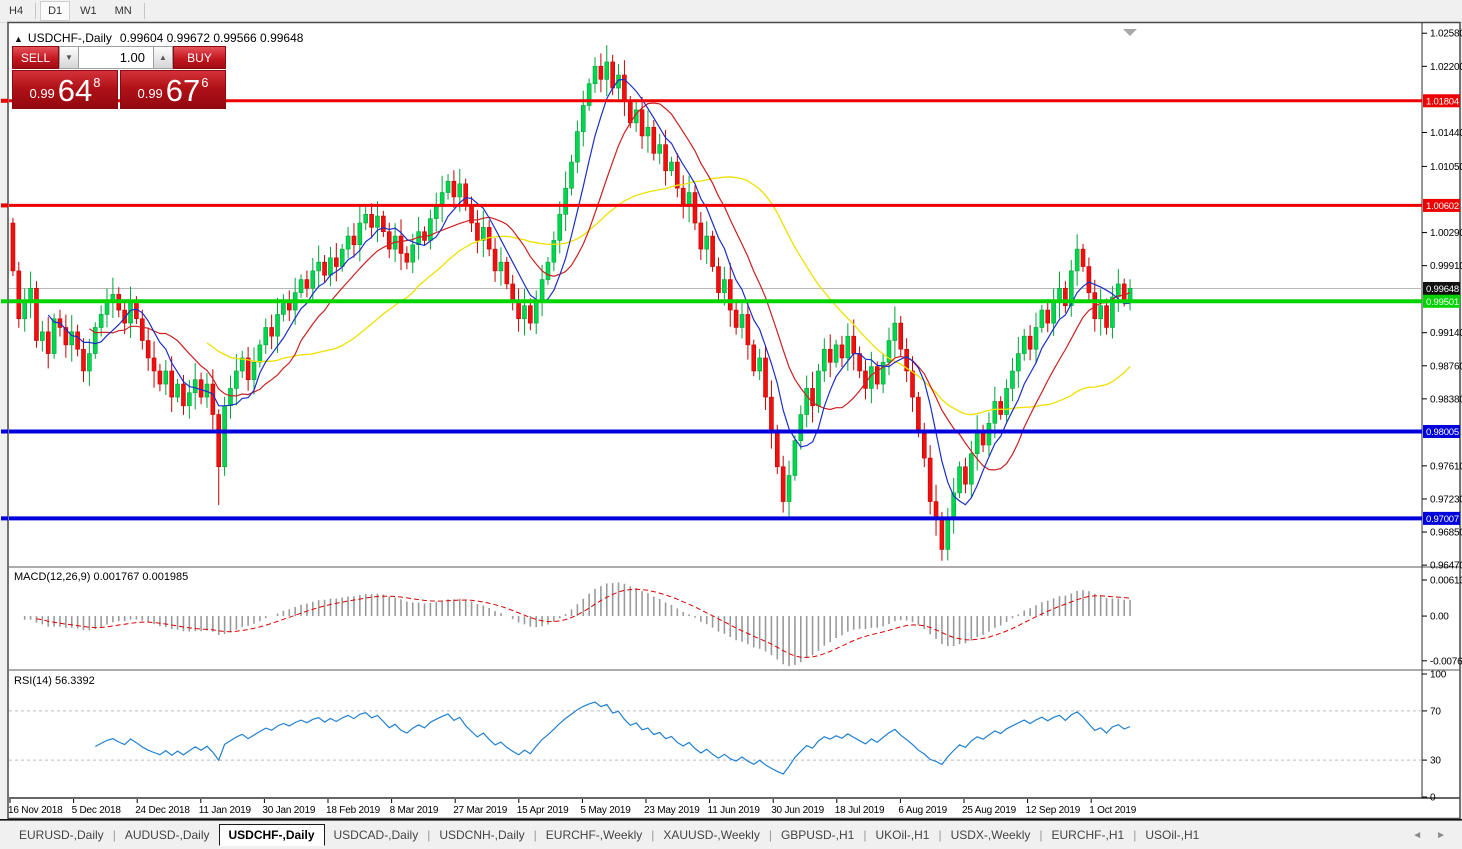 This screenshot has height=849, width=1462. What do you see at coordinates (1442, 289) in the screenshot?
I see `svg-text: 0.99648` at bounding box center [1442, 289].